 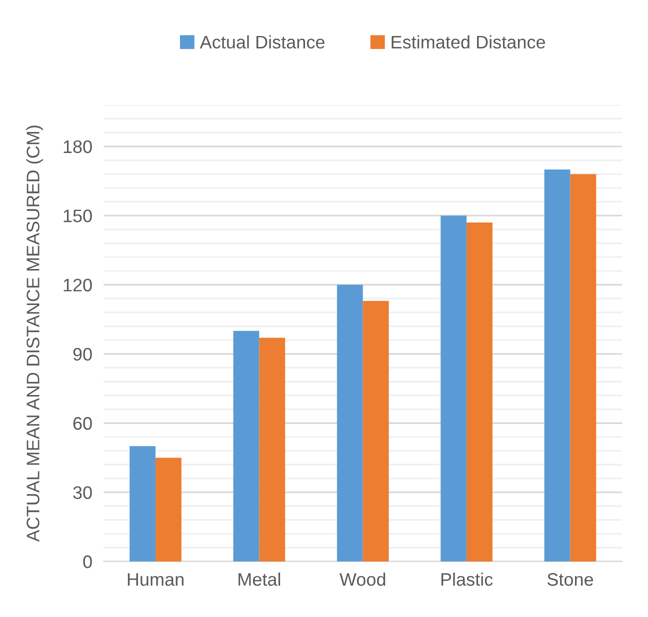 What do you see at coordinates (34, 334) in the screenshot?
I see `y-axis-title: ACTUAL MEAN AND DISTANCE MEASURED (CM)` at bounding box center [34, 334].